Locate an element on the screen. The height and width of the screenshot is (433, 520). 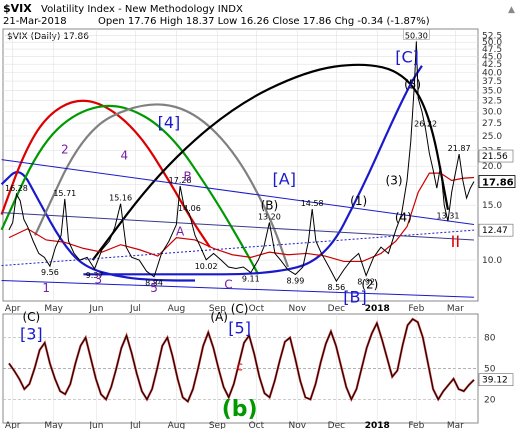
price-tick-label: 30.0 is located at coordinates (492, 112).